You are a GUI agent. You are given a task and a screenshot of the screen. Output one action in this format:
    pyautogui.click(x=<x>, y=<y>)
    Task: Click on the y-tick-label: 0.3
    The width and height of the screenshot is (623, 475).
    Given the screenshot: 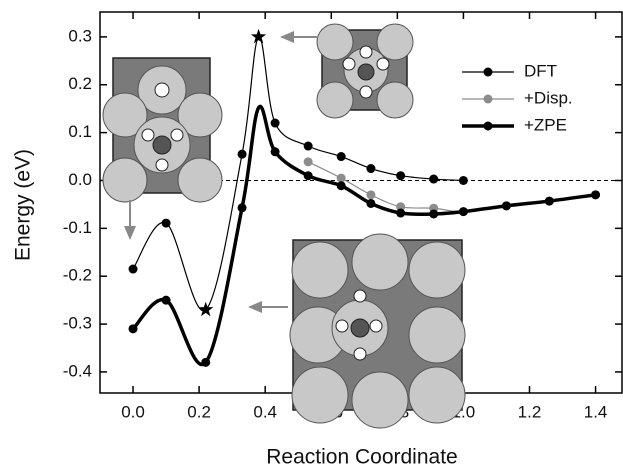 What is the action you would take?
    pyautogui.click(x=80, y=35)
    